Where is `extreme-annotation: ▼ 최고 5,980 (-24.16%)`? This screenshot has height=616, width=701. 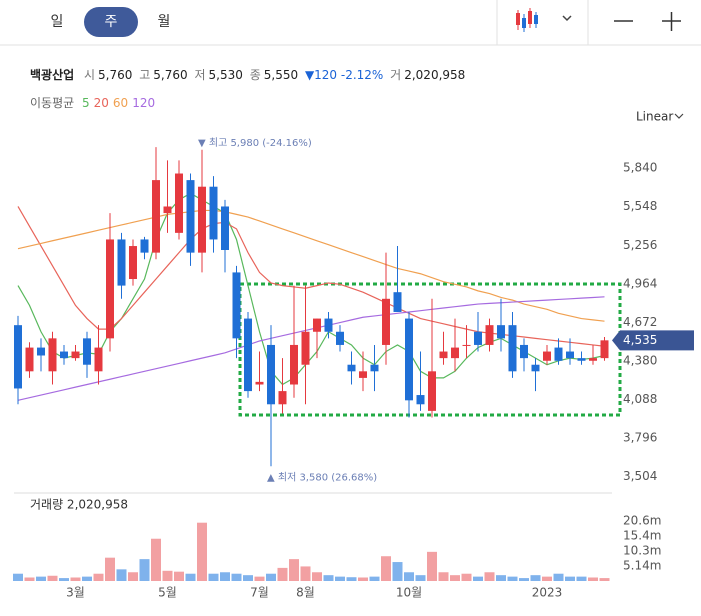
extreme-annotation: ▼ 최고 5,980 (-24.16%) is located at coordinates (255, 143).